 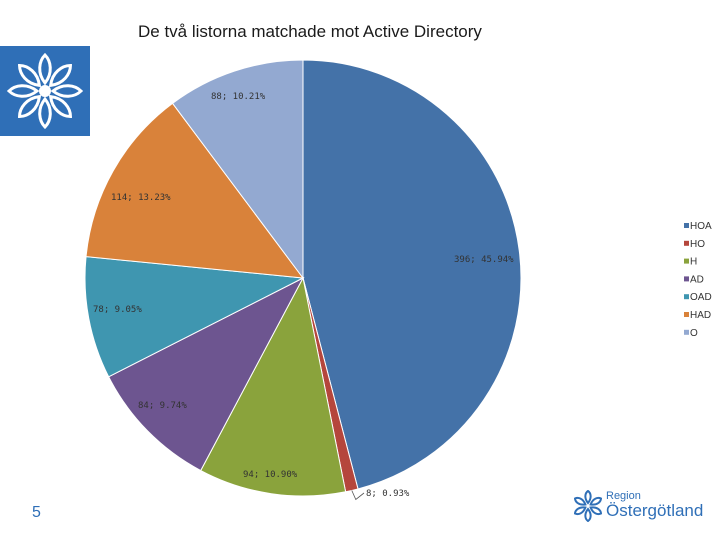 I want to click on brand-name-text: Östergötland, so click(x=655, y=510).